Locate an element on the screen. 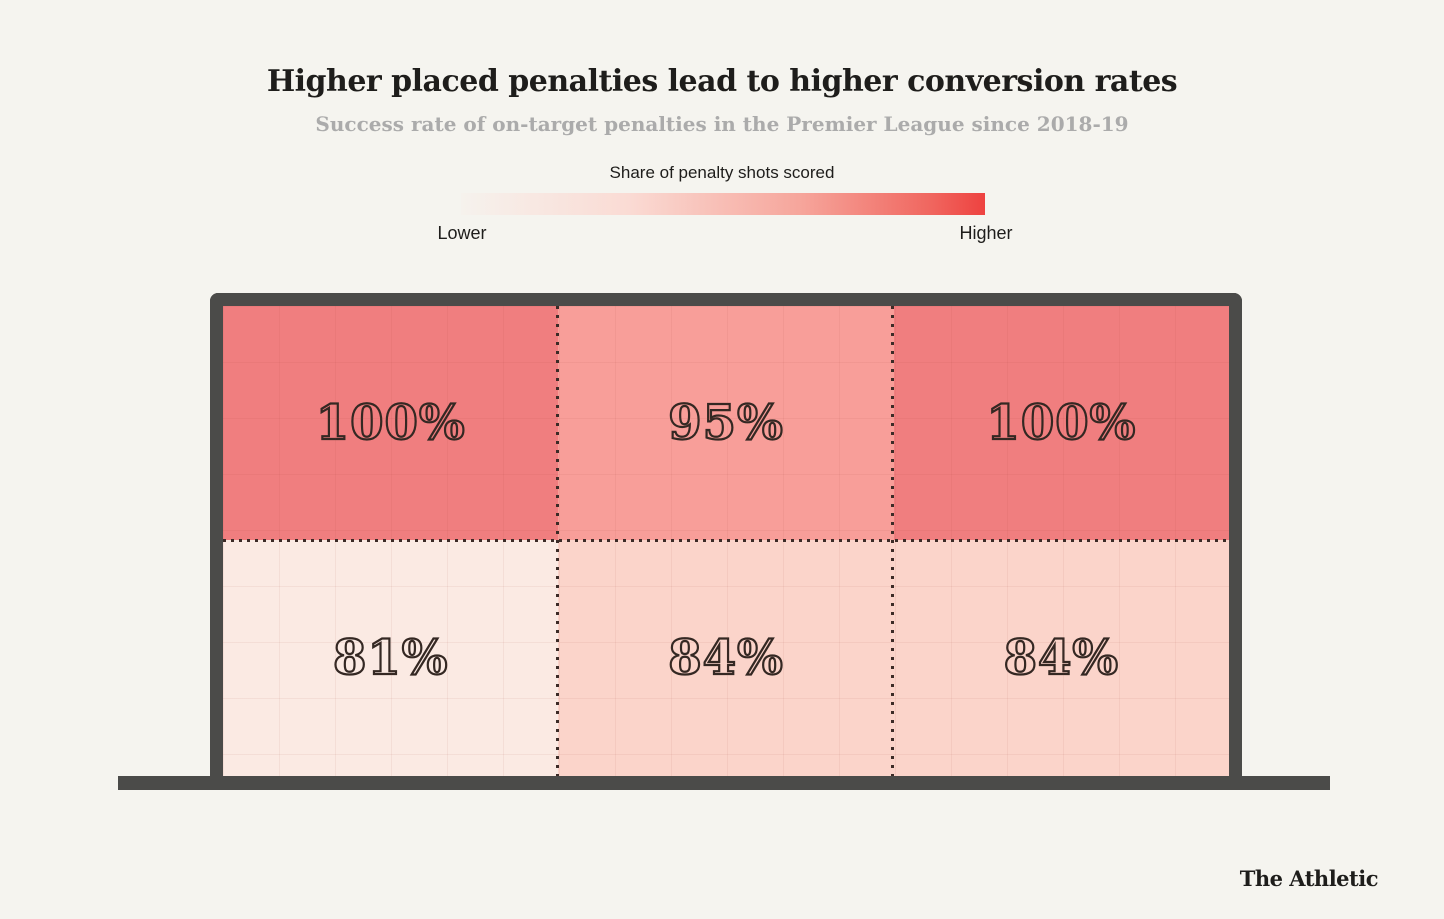 The image size is (1444, 919). legend-low-label: Lower is located at coordinates (462, 233).